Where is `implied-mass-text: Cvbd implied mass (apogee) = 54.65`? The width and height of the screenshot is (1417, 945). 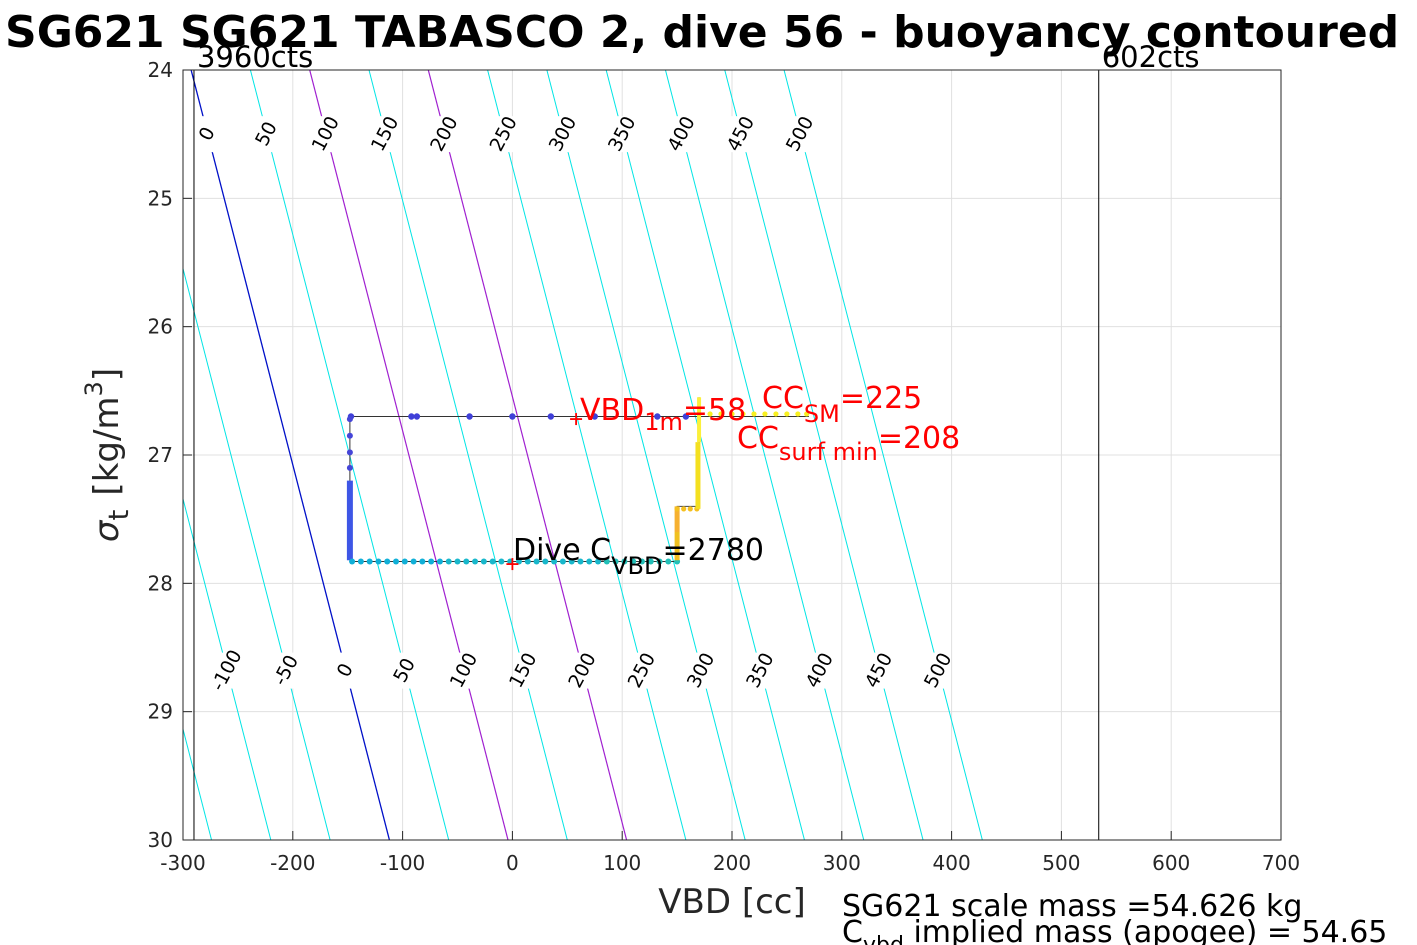 implied-mass-text: Cvbd implied mass (apogee) = 54.65 is located at coordinates (1114, 930).